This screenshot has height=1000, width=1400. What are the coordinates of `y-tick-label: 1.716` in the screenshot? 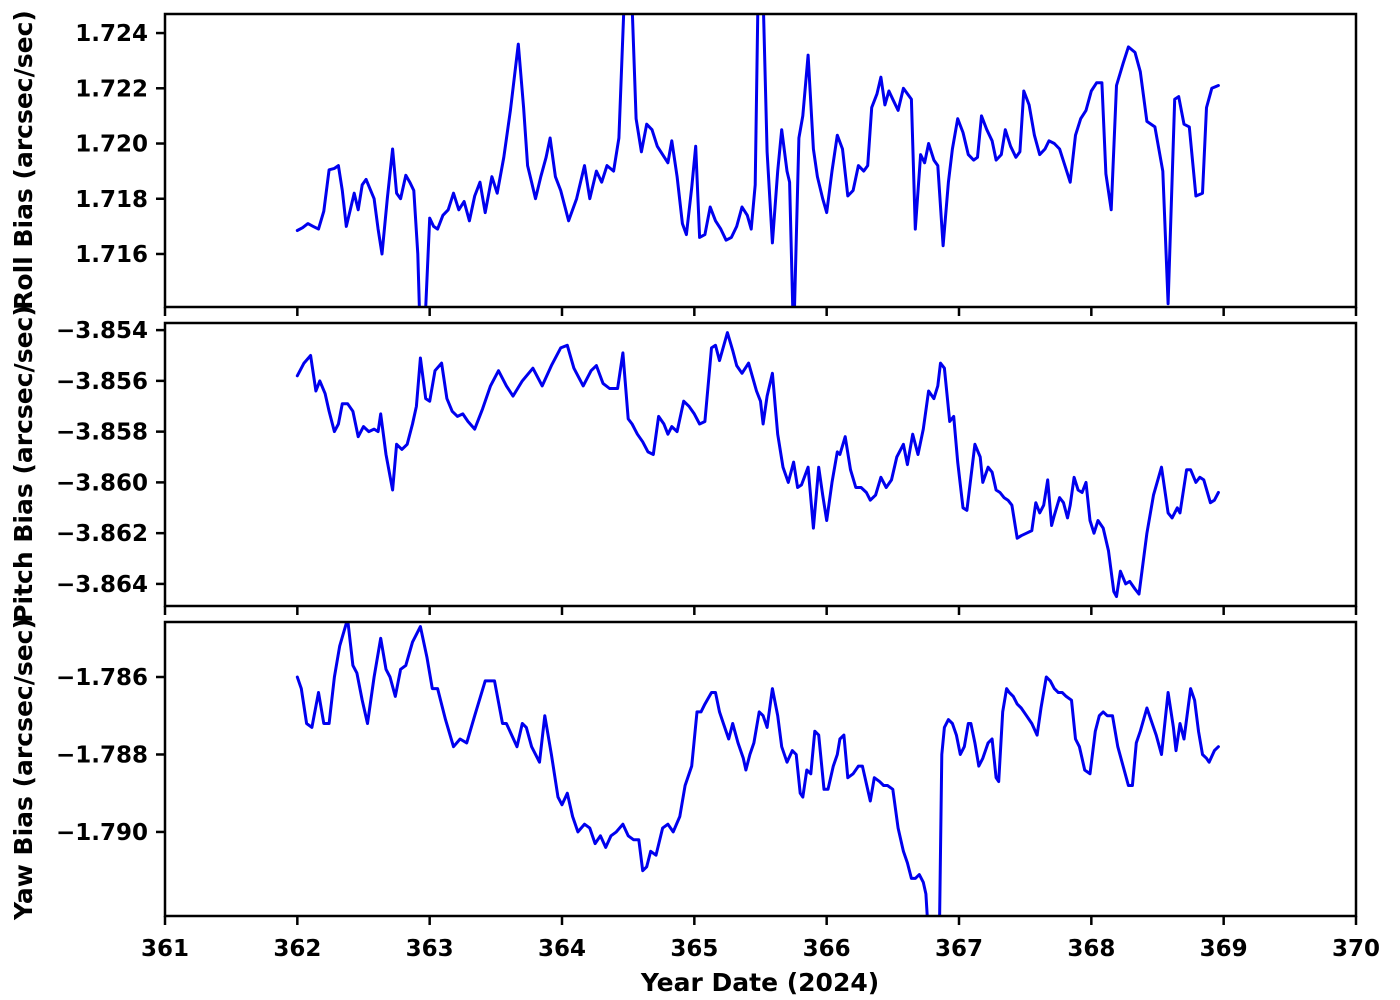 It's located at (111, 255).